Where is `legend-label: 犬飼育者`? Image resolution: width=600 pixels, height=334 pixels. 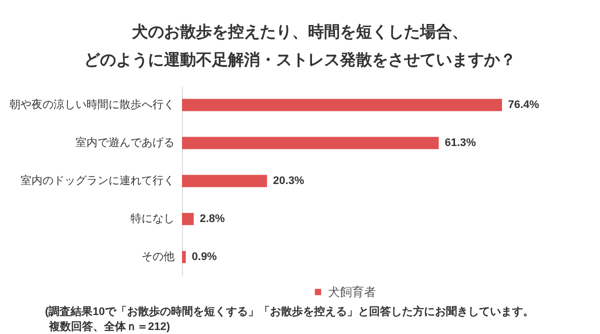 legend-label: 犬飼育者 is located at coordinates (352, 292).